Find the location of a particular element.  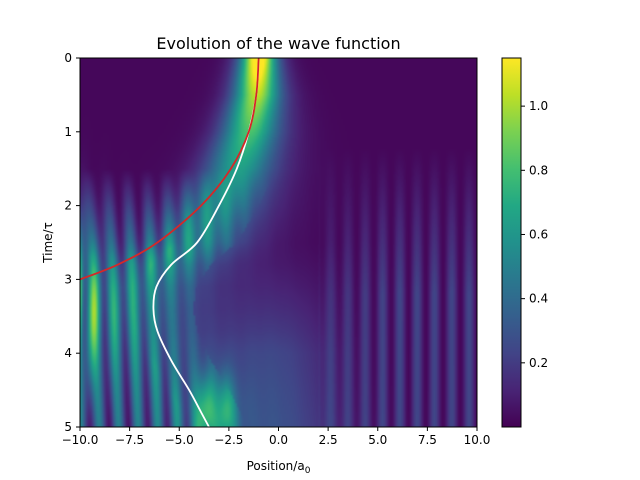

colorbar-frame is located at coordinates (511, 242).